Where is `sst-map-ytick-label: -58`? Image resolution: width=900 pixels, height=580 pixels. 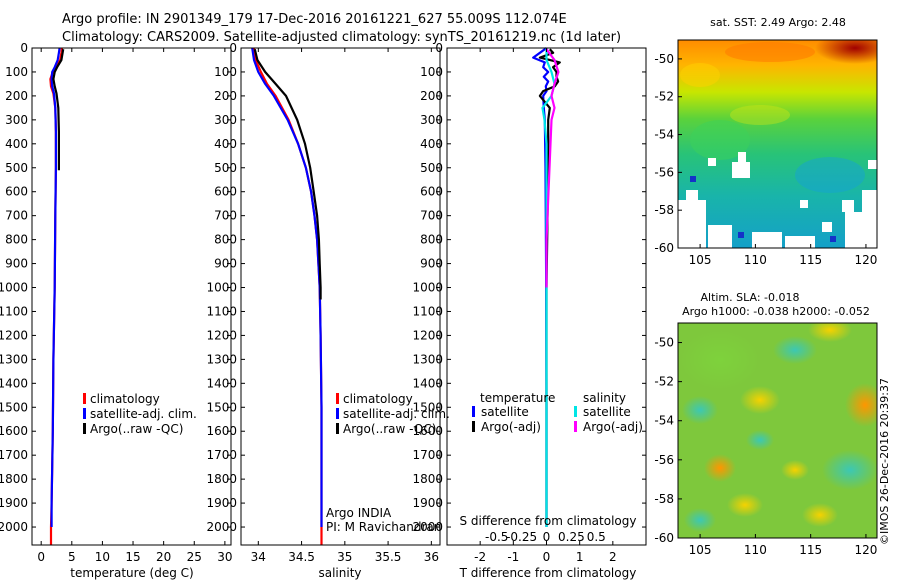
sst-map-ytick-label: -58 is located at coordinates (664, 210).